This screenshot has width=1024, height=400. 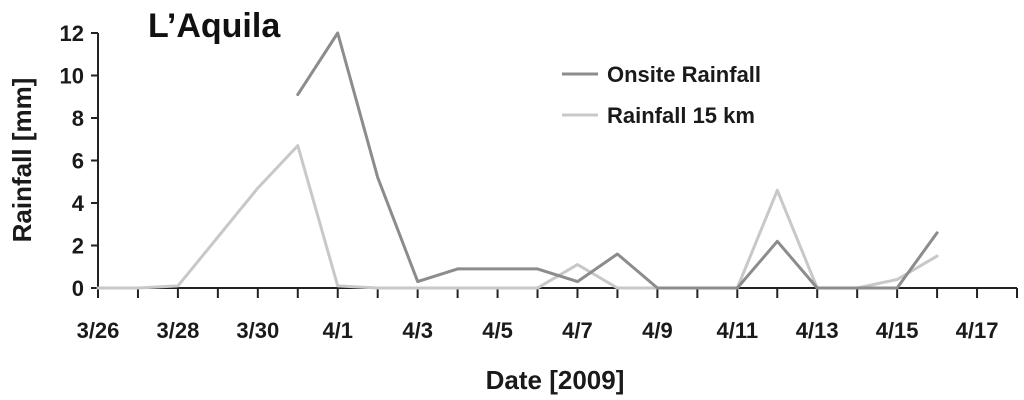 What do you see at coordinates (98, 330) in the screenshot?
I see `x-tick-label: 3/26` at bounding box center [98, 330].